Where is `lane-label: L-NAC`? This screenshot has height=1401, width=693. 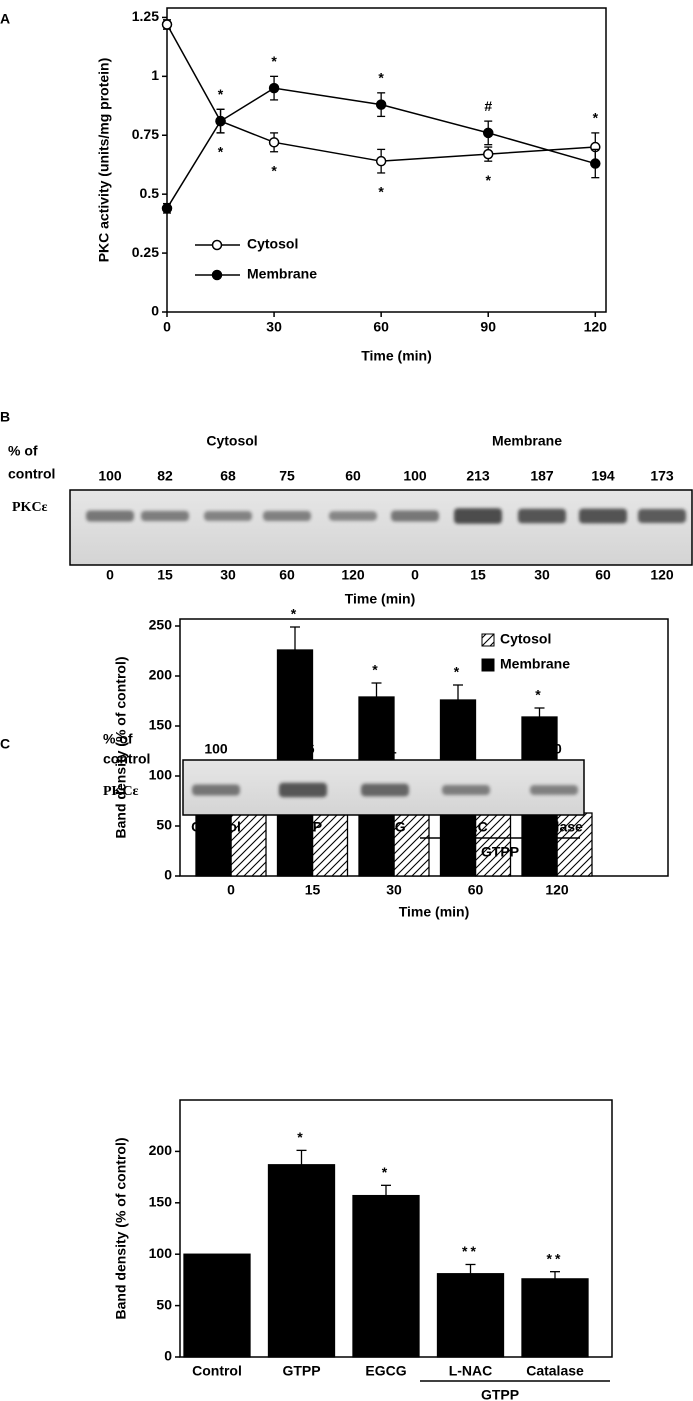
lane-label: L-NAC is located at coordinates (466, 827).